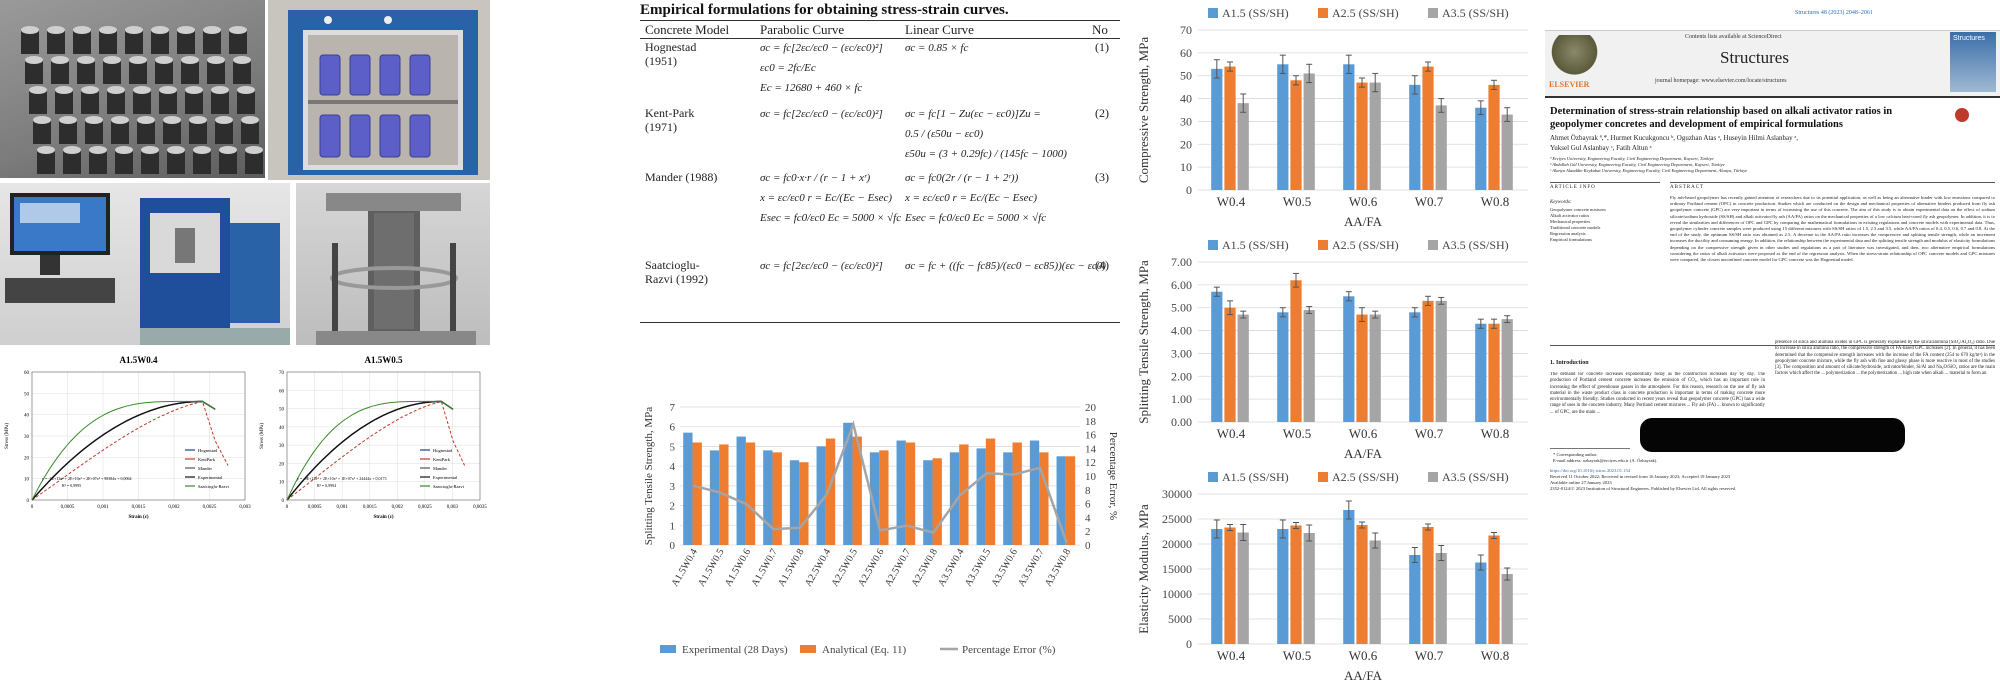 The image size is (2000, 689). Describe the element at coordinates (831, 218) in the screenshot. I see `table-cell-parabolic: Esec = fc0/εc0 Ec = 5000 × √fc` at that location.